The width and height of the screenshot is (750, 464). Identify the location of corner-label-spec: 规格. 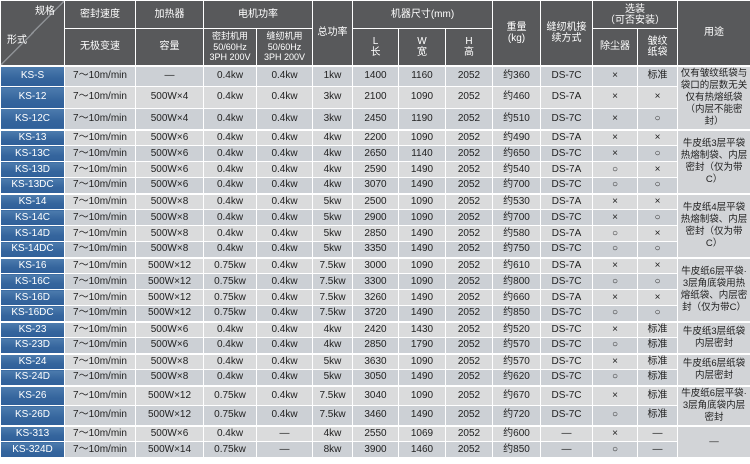
(45, 11).